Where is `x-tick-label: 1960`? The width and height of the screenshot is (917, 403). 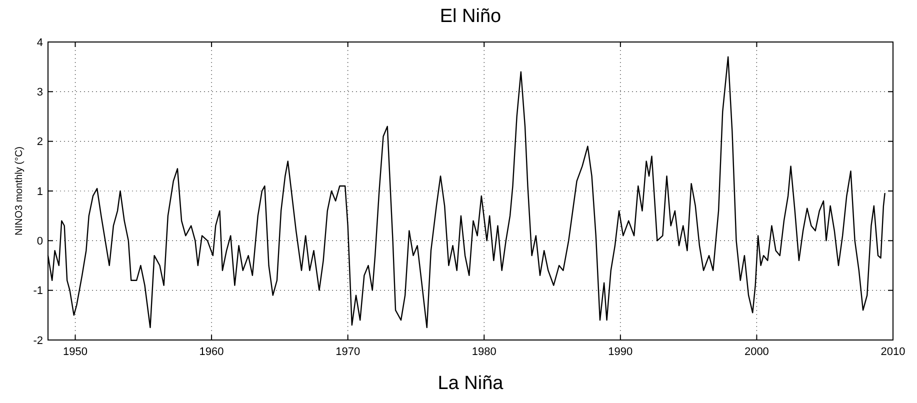
x-tick-label: 1960 is located at coordinates (211, 352).